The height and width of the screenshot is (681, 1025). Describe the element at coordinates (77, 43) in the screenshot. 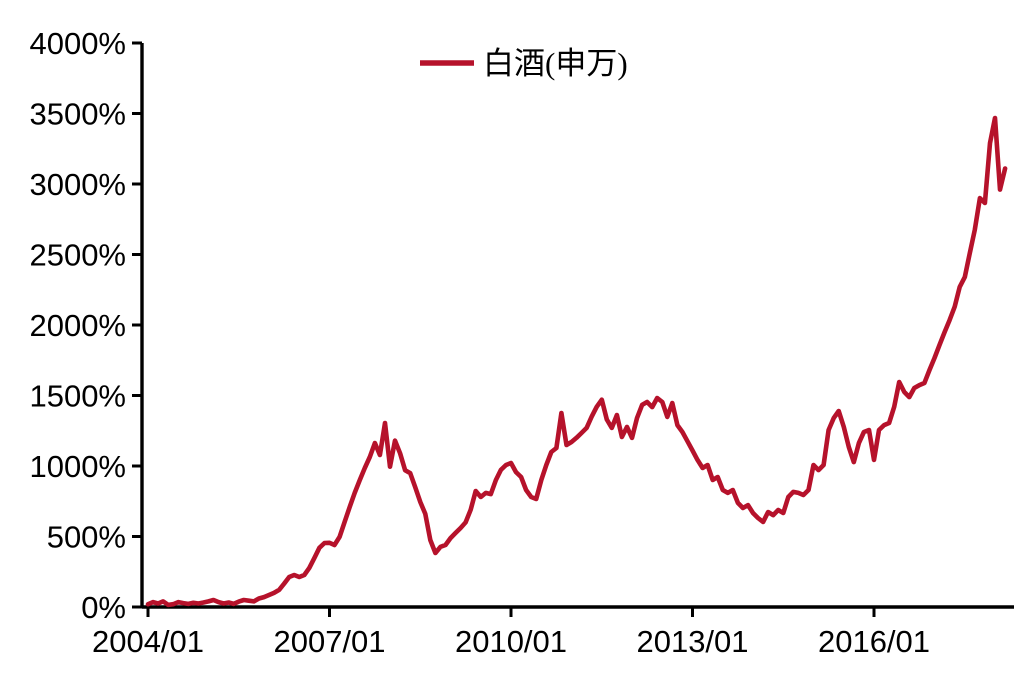

I see `y-axis-label: 4000%` at that location.